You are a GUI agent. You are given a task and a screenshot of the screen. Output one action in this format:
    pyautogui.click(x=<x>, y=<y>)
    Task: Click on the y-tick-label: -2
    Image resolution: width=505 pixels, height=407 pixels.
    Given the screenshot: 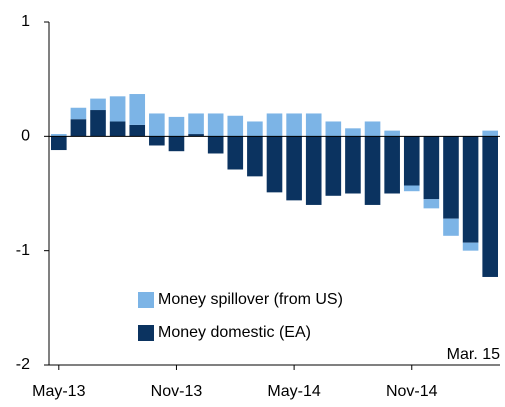 What is the action you would take?
    pyautogui.click(x=23, y=364)
    